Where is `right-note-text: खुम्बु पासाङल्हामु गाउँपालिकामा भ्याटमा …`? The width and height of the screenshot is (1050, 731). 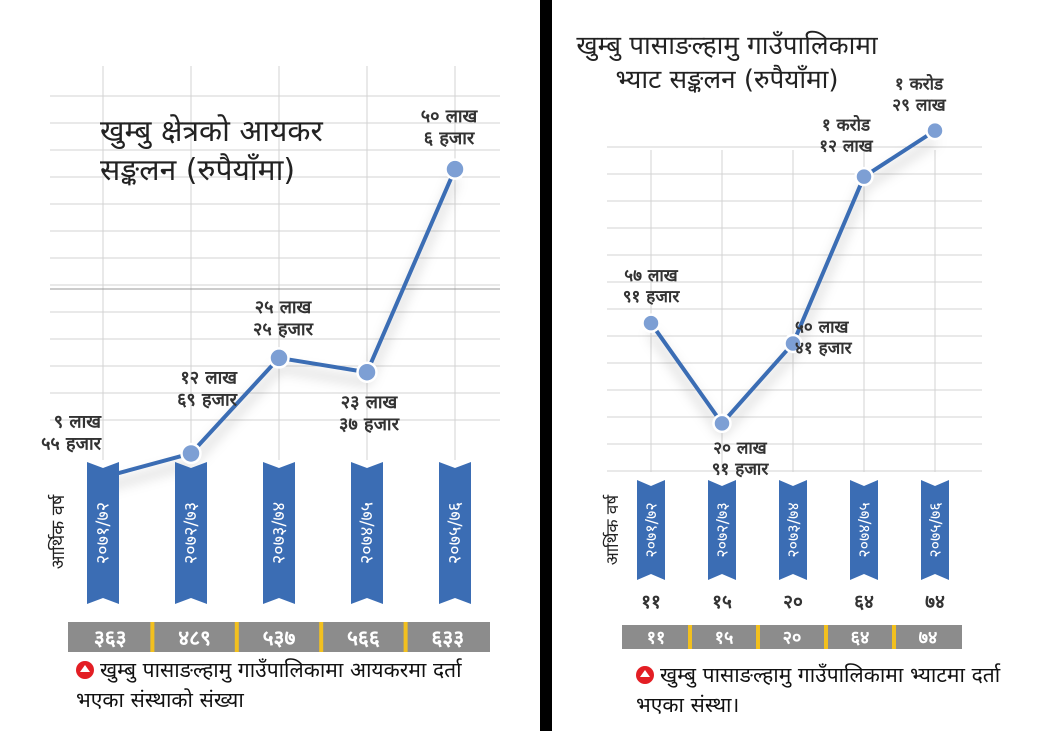
right-note-text: खुम्बु पासाङल्हामु गाउँपालिकामा भ्याटमा … is located at coordinates (818, 690).